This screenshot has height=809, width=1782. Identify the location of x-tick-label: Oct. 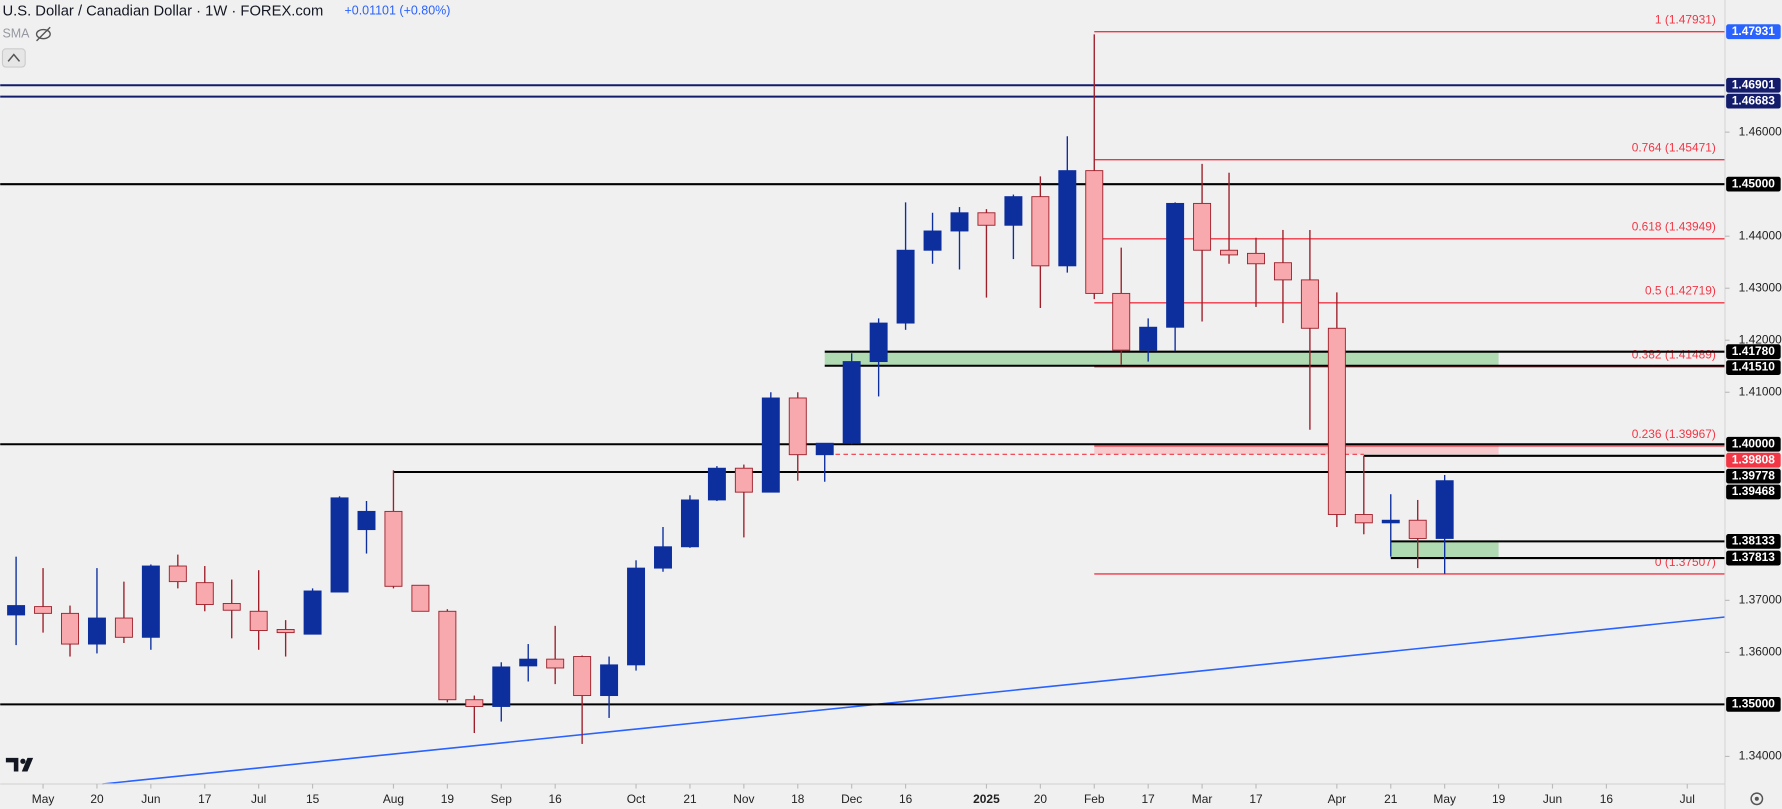
(636, 799).